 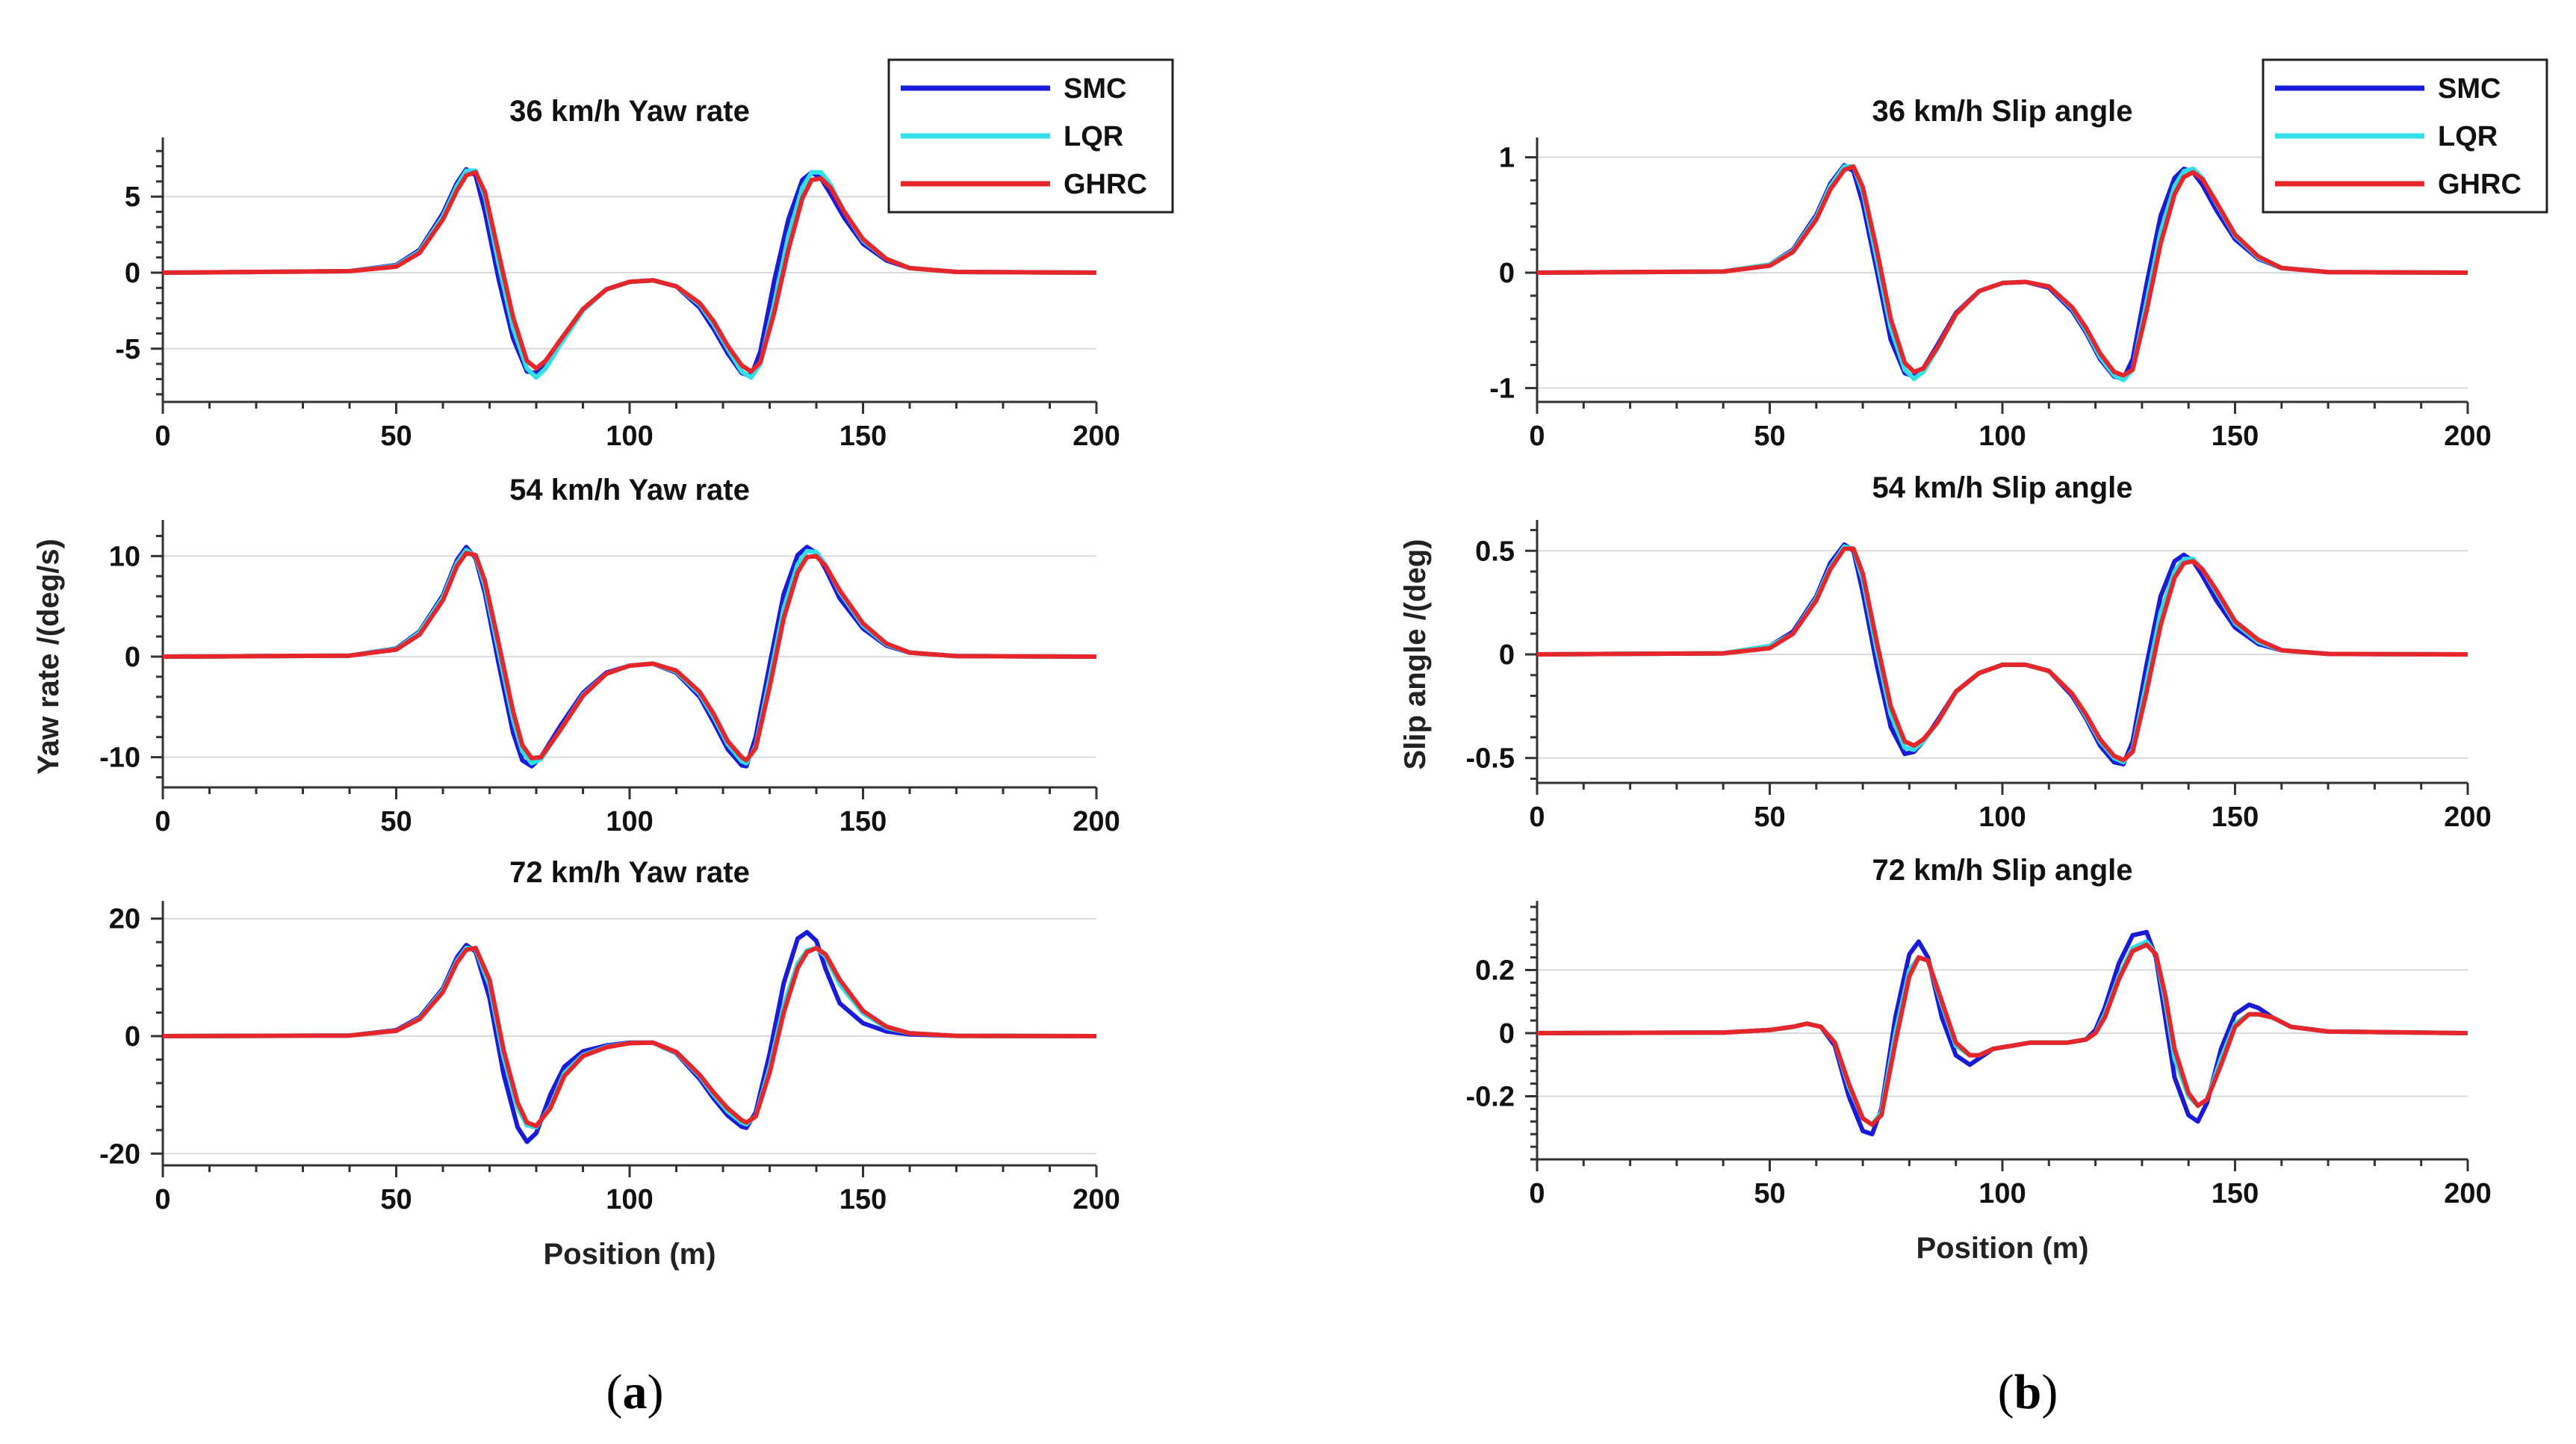 I want to click on y-tick-label: -1, so click(x=1502, y=388).